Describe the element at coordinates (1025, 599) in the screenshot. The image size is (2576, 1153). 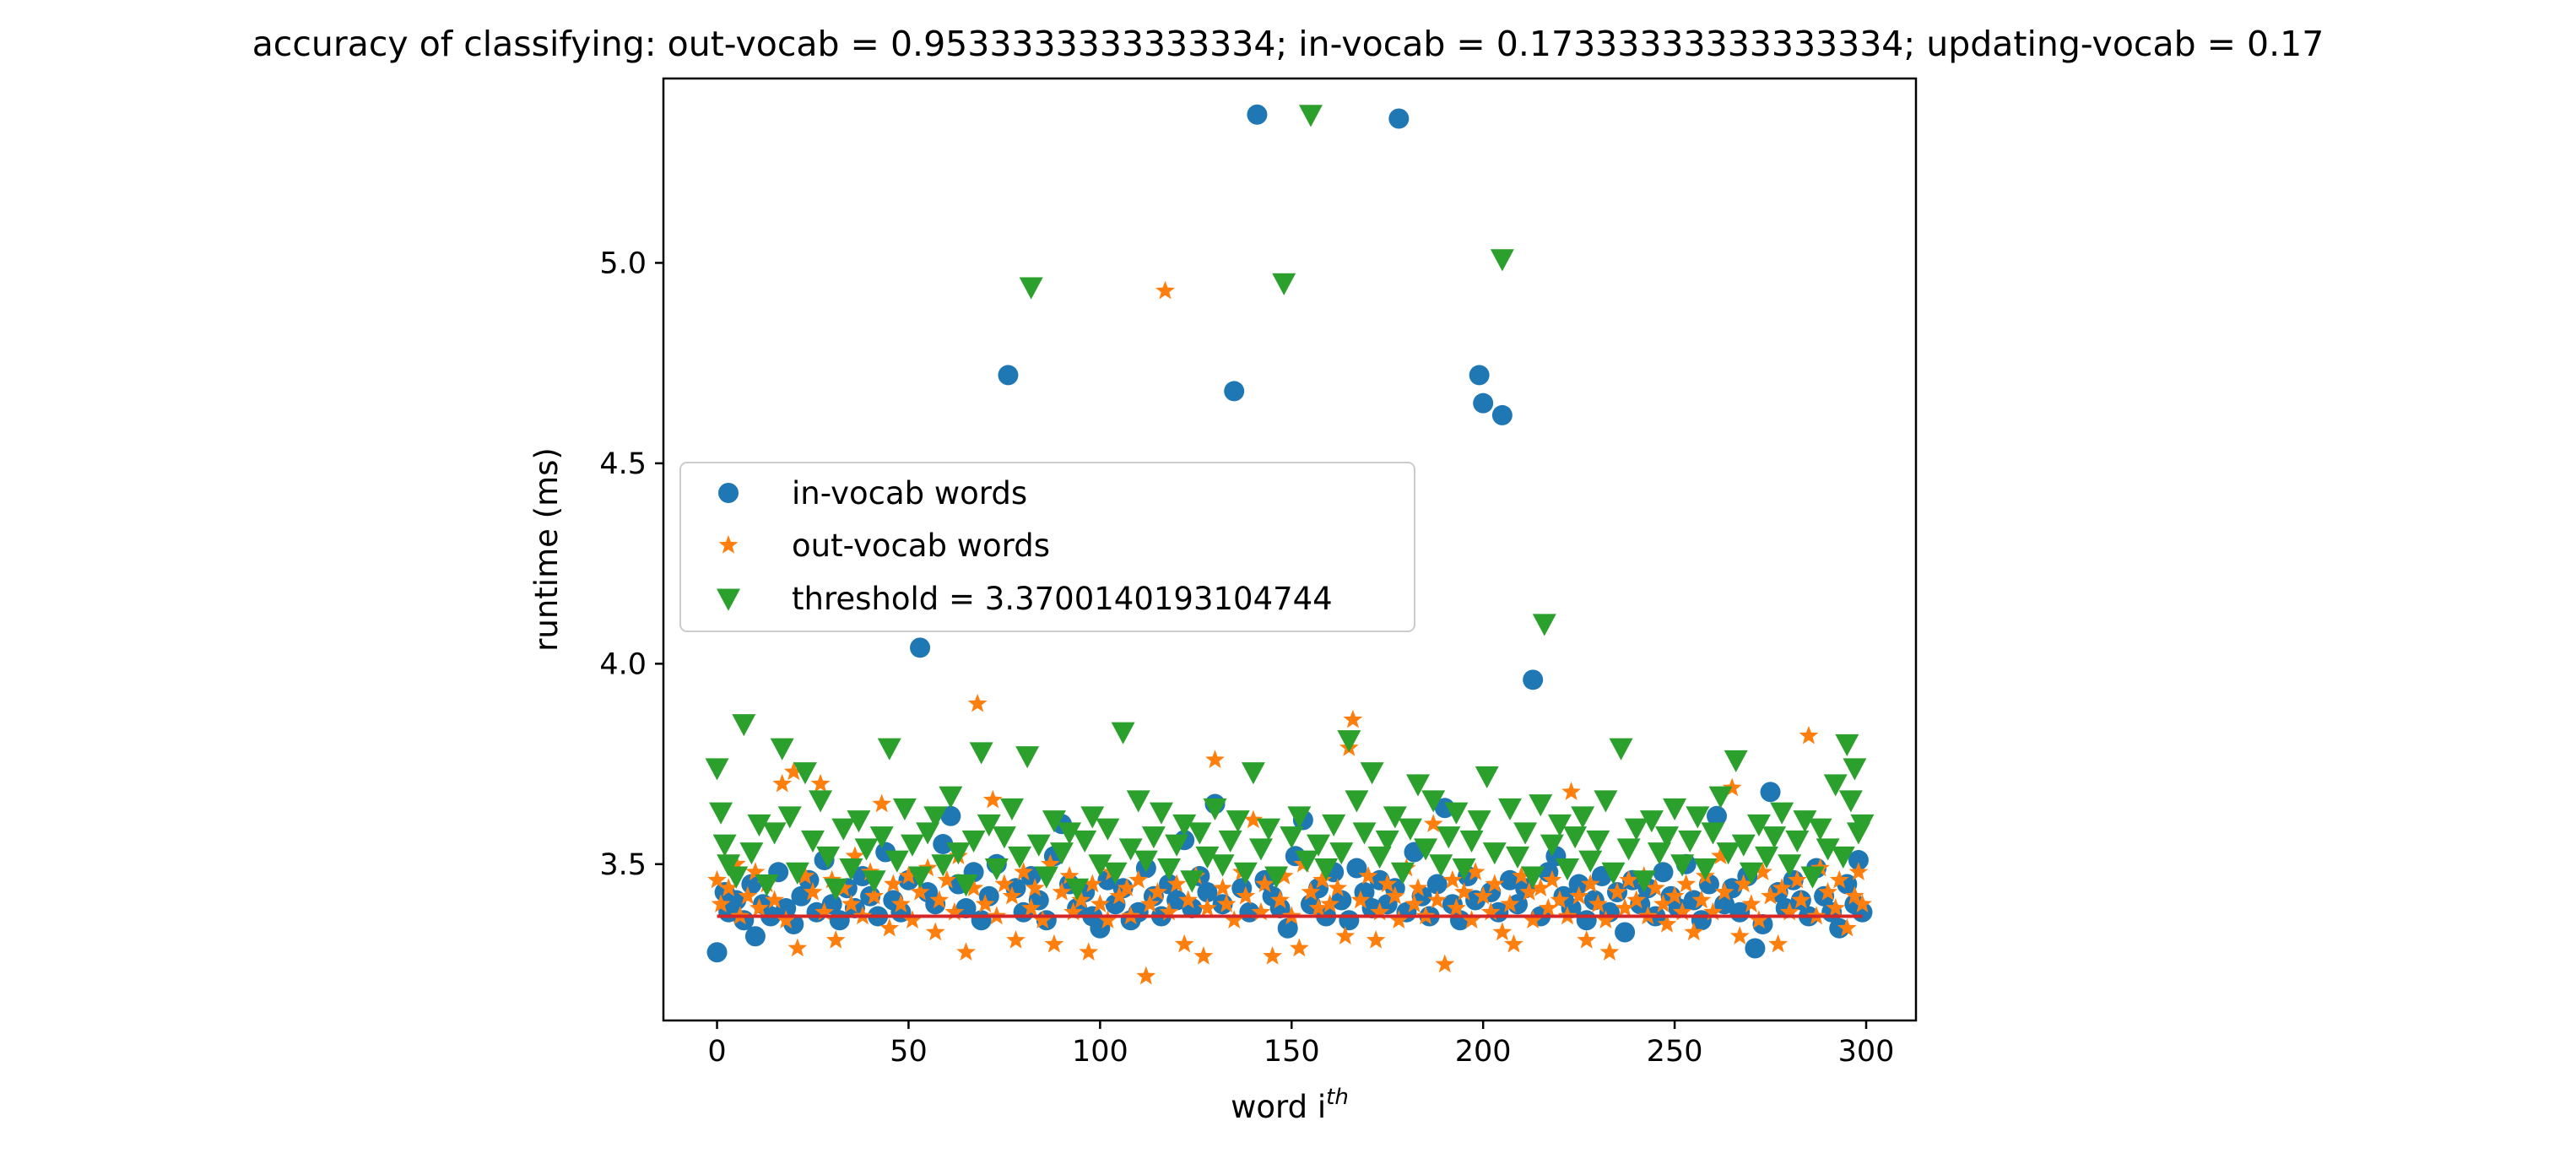
I see `legend-entry-threshold: threshold = 3.3700140193104744` at that location.